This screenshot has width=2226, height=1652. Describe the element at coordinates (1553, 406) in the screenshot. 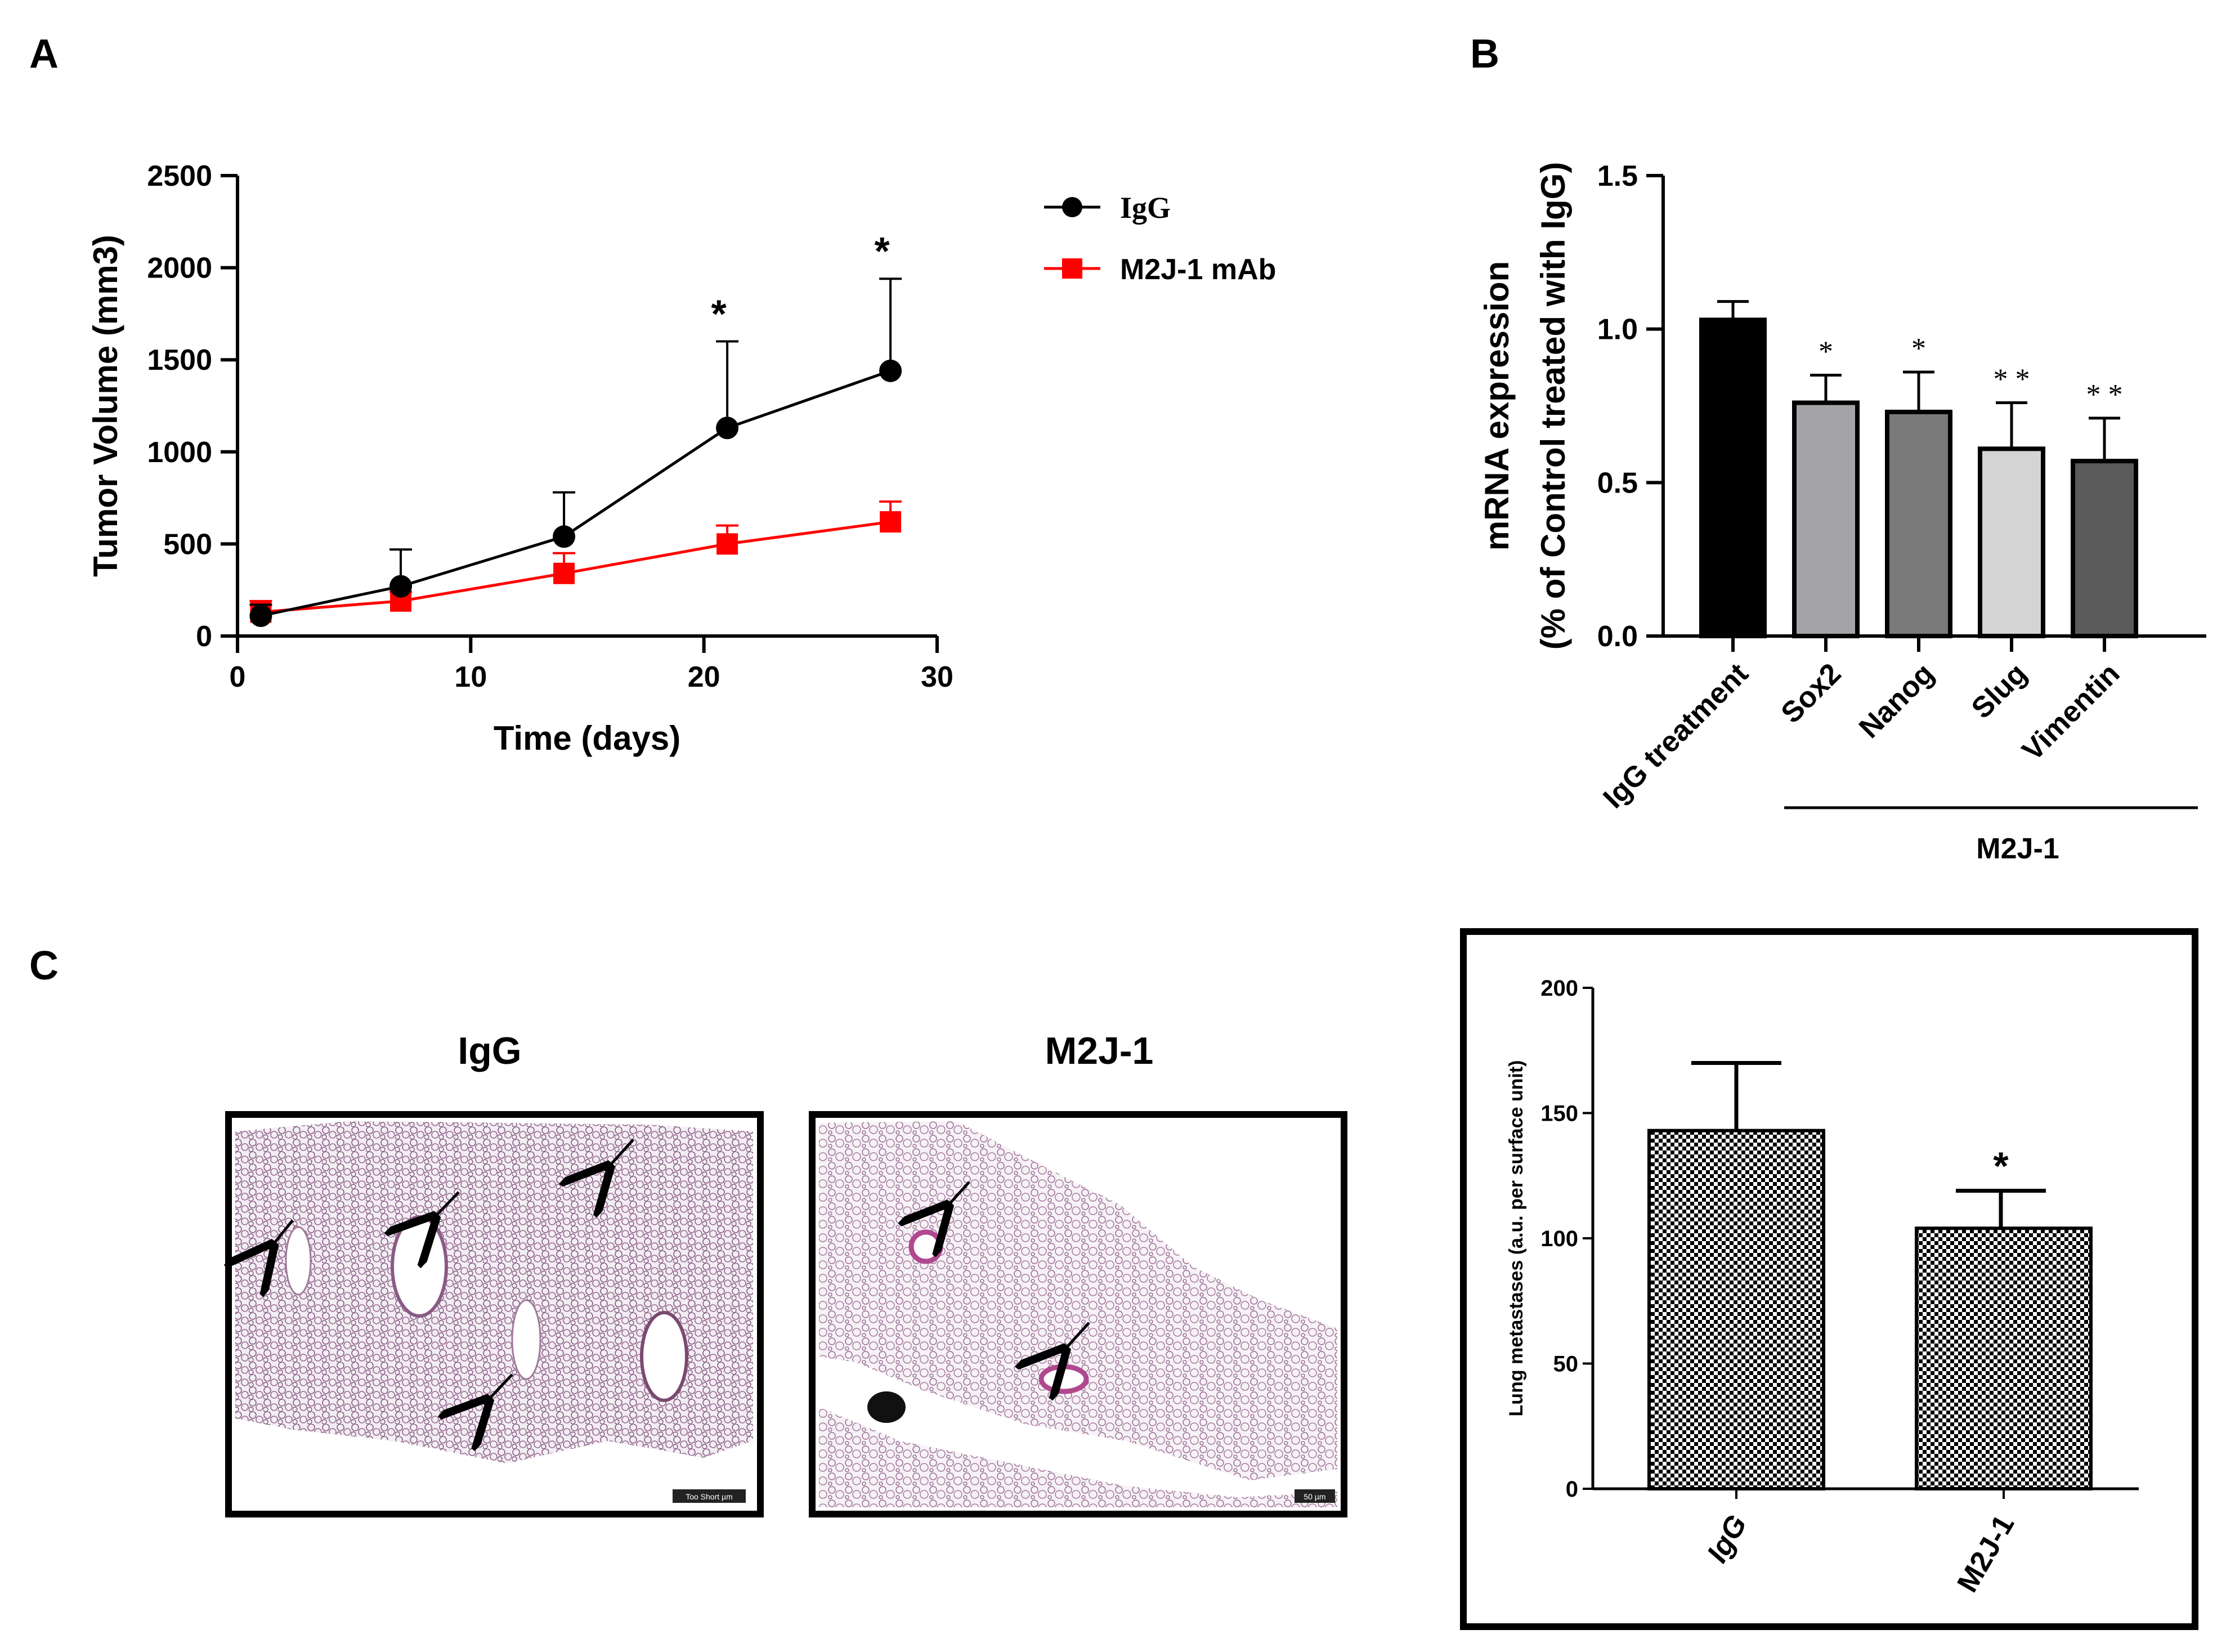

I see `y-axis-title-line2: (% of Control treated with IgG)` at that location.